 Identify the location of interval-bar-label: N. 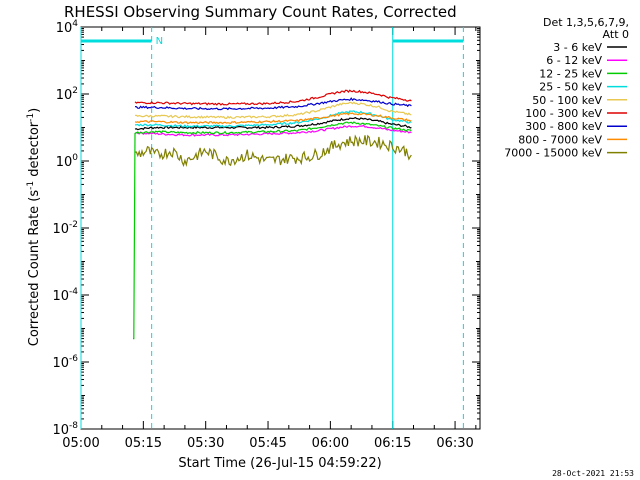
(159, 41).